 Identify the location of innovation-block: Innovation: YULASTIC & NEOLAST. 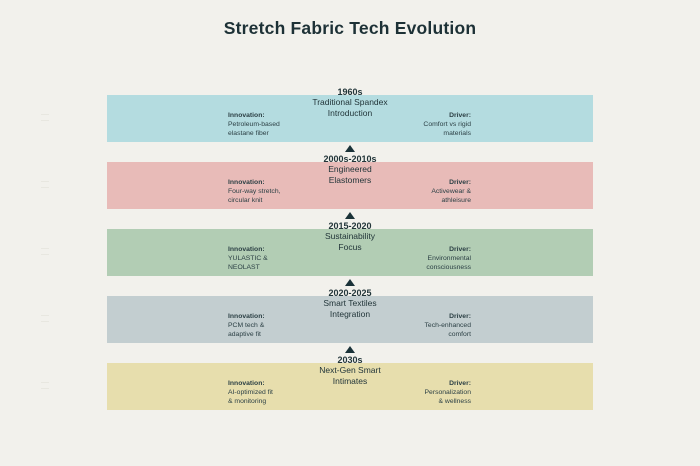
(248, 258).